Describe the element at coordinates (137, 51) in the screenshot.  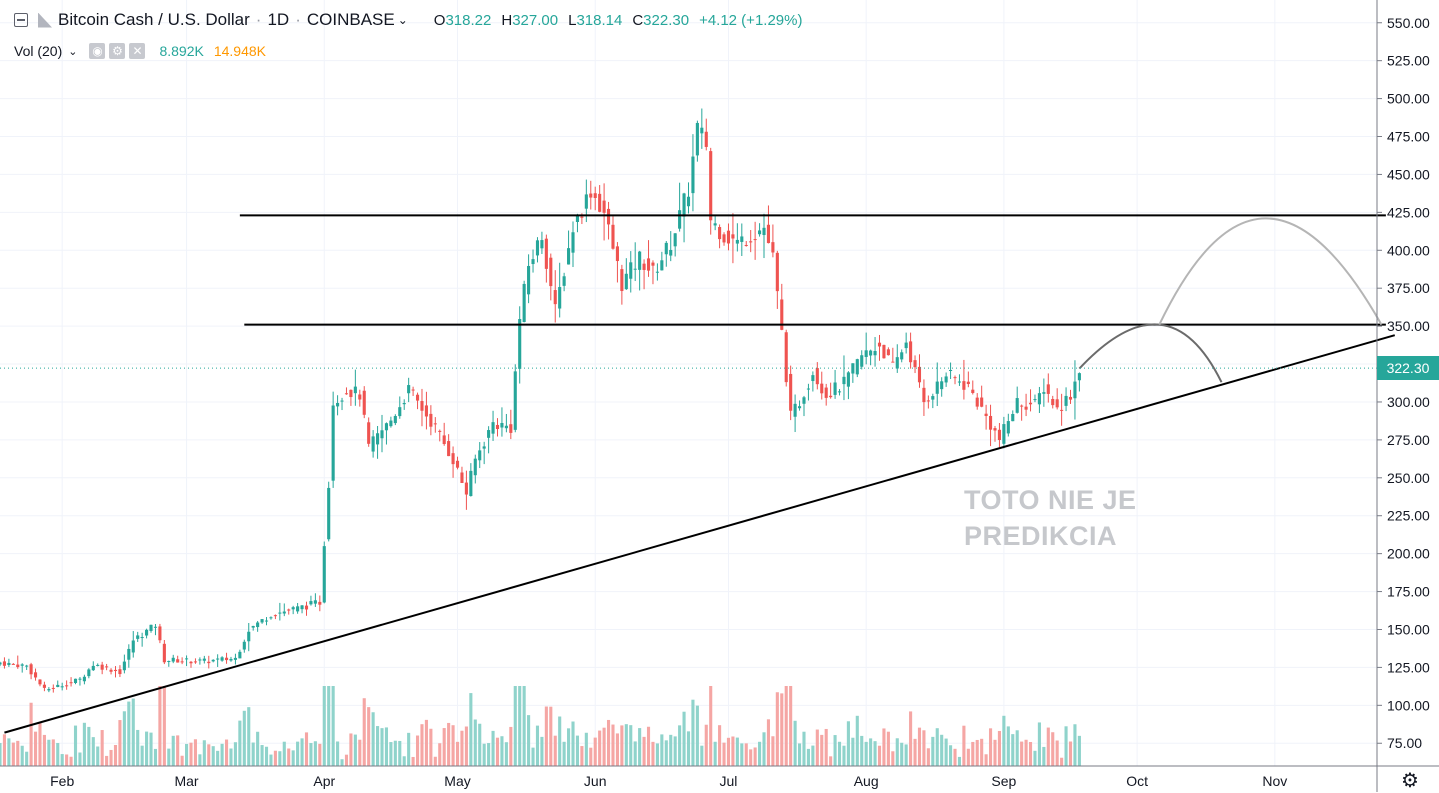
I see `close-icon: ✕` at that location.